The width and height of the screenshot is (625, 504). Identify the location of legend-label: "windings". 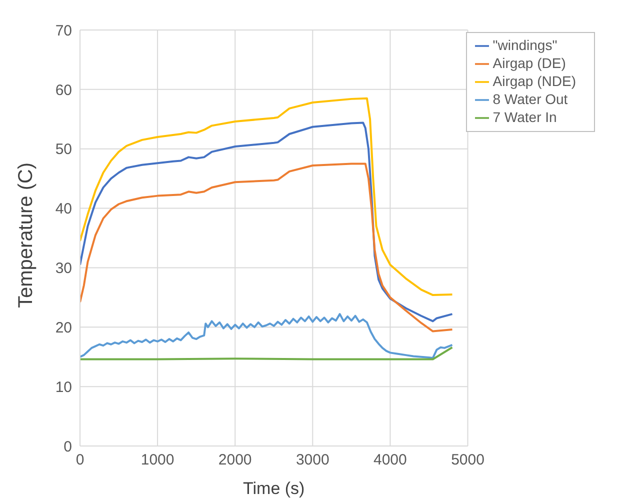
(525, 45).